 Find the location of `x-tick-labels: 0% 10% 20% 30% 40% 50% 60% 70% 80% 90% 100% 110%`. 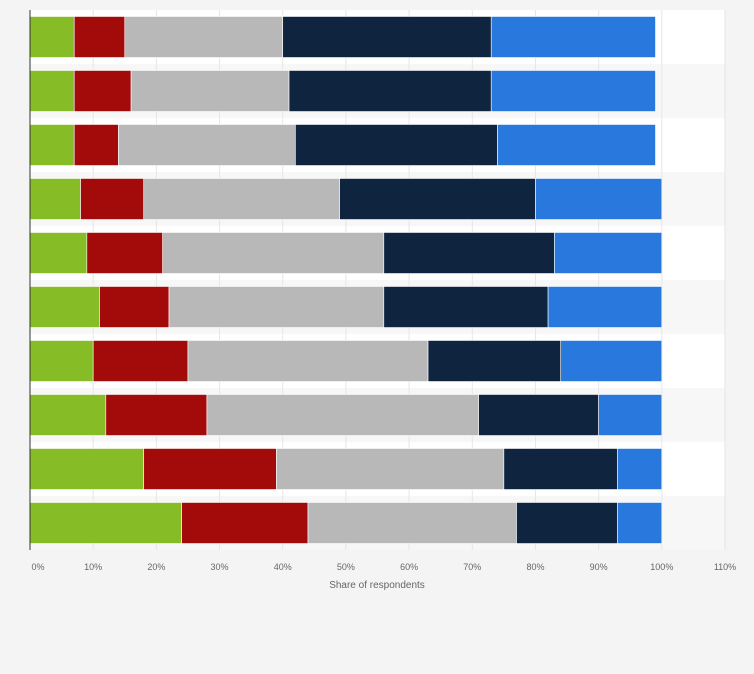

x-tick-labels: 0% 10% 20% 30% 40% 50% 60% 70% 80% 90% 100% 110% is located at coordinates (383, 567).